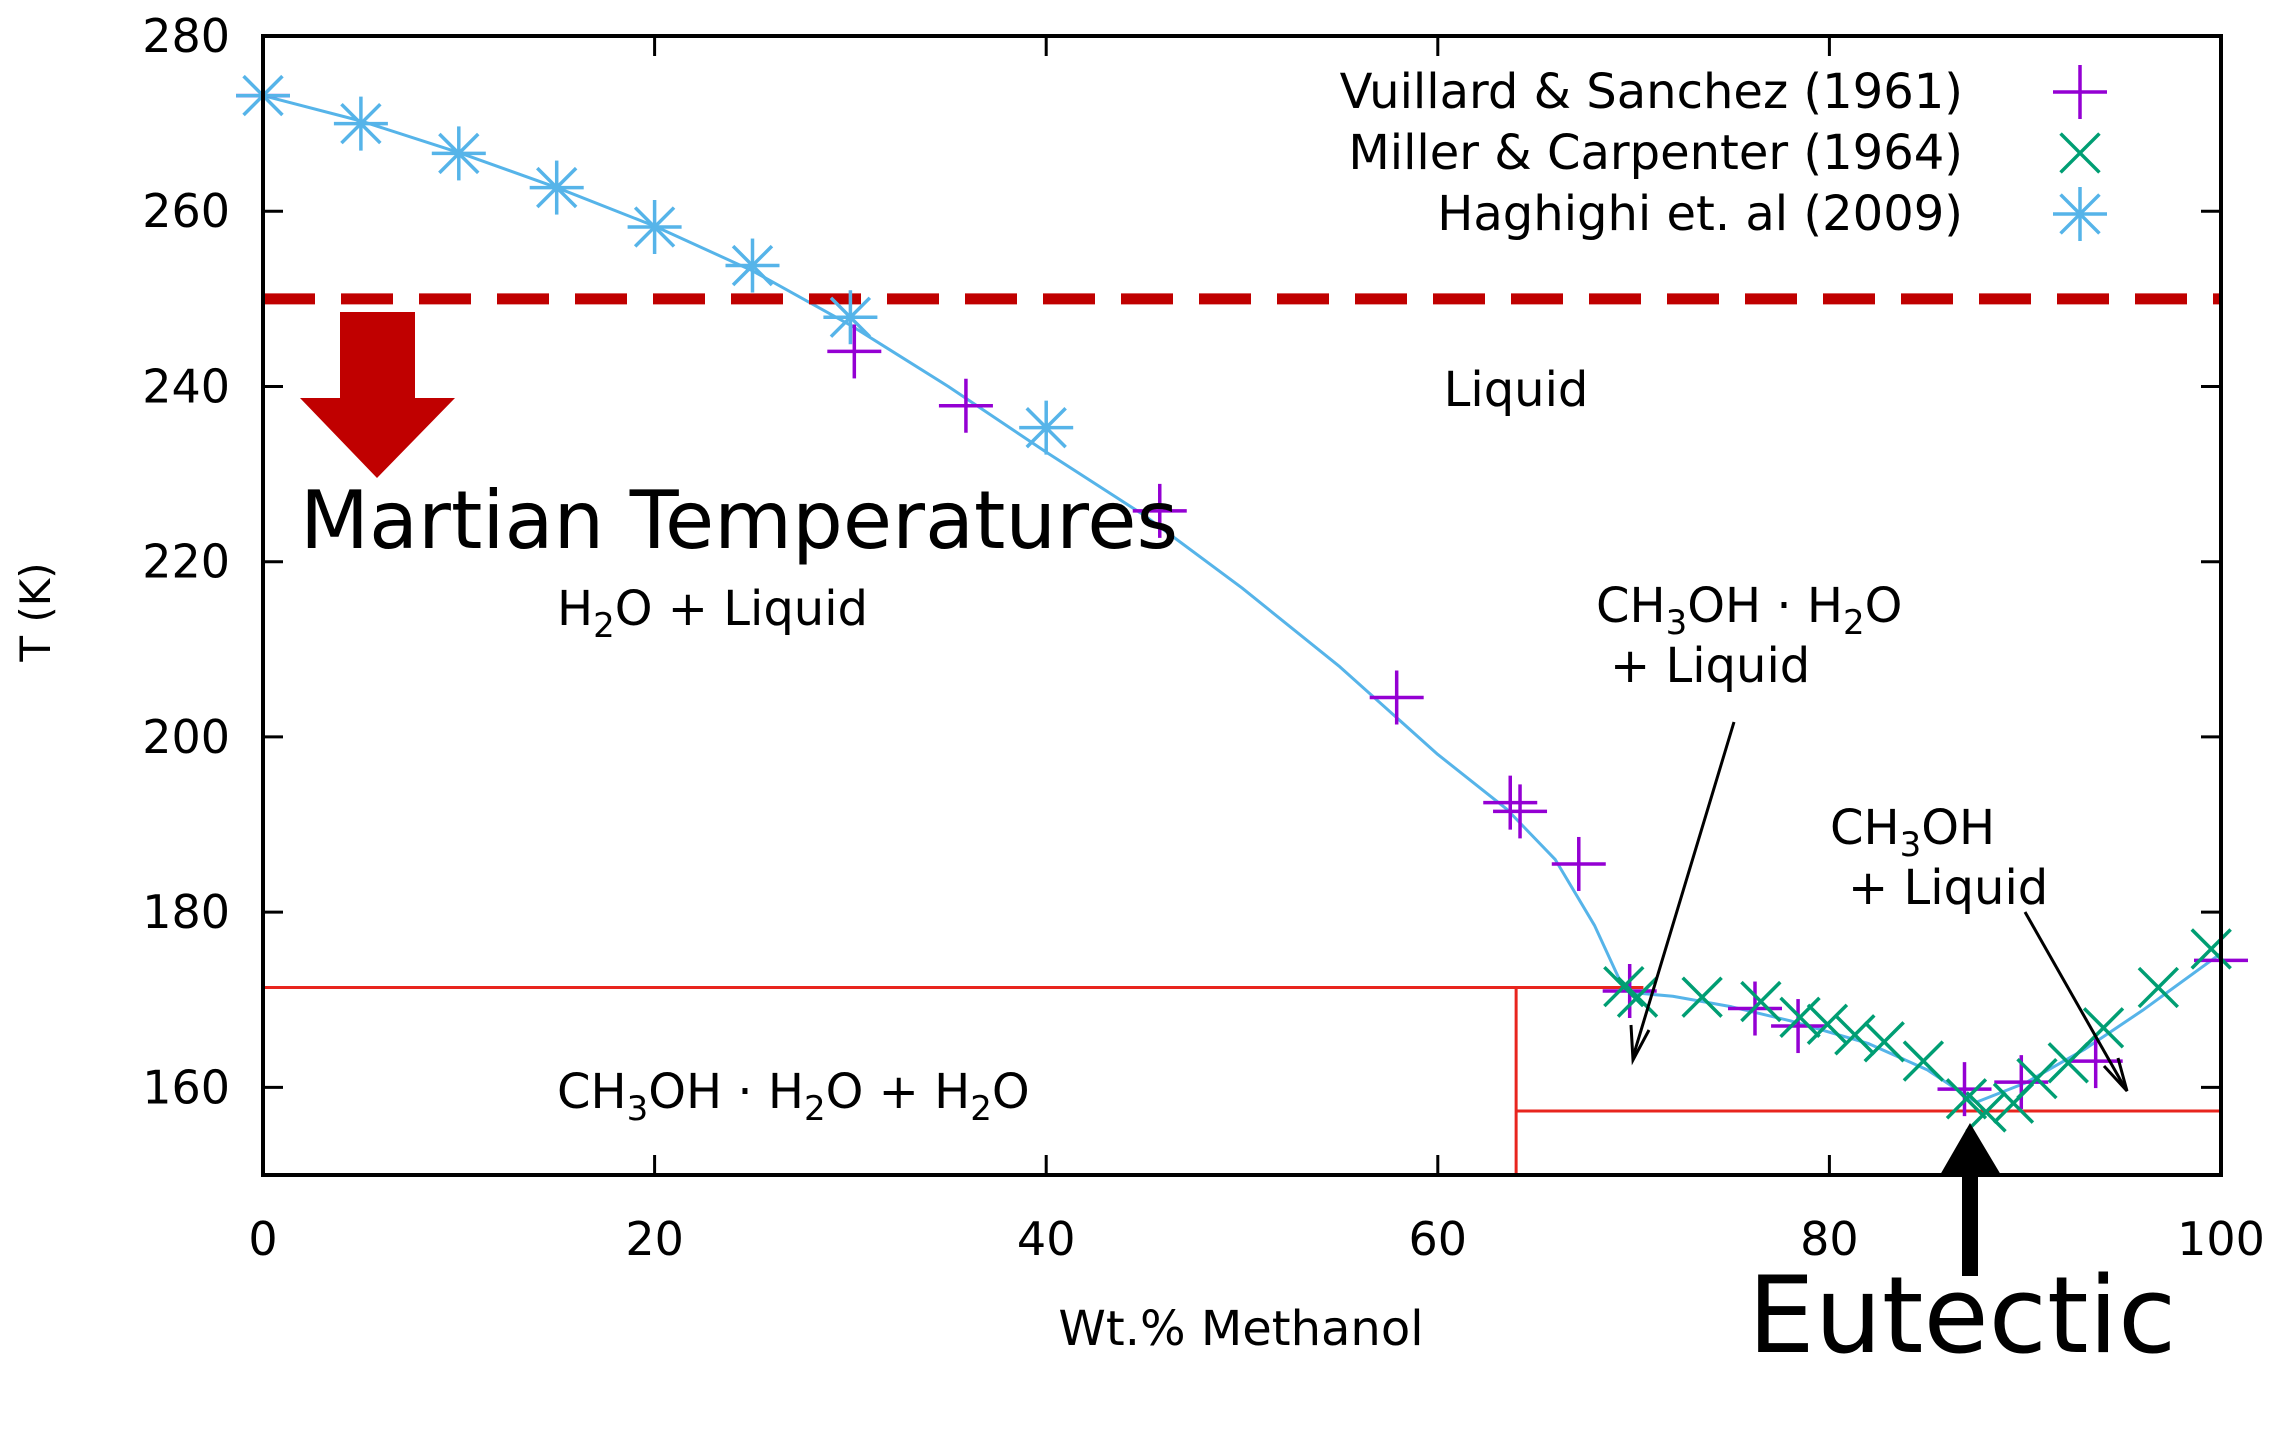 This screenshot has height=1448, width=2279. Describe the element at coordinates (186, 1087) in the screenshot. I see `y-tick-label: 160` at that location.